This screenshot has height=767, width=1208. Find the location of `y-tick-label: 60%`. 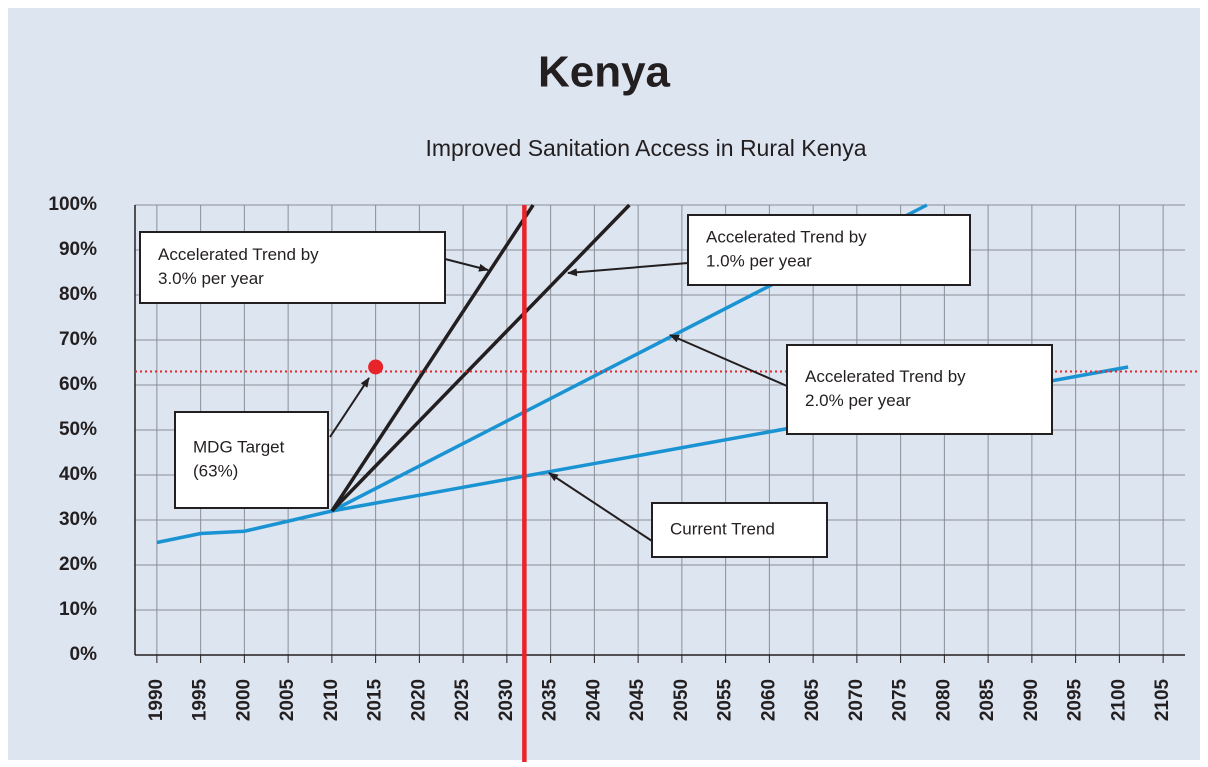

y-tick-label: 60% is located at coordinates (78, 384).